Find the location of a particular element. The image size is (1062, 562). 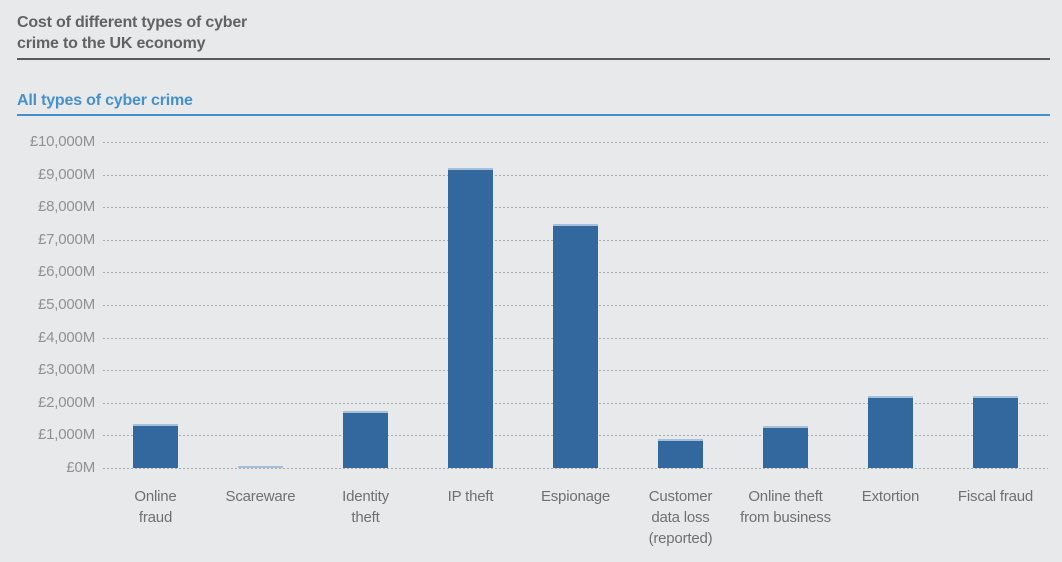

bar-column-online-fraud is located at coordinates (155, 305).